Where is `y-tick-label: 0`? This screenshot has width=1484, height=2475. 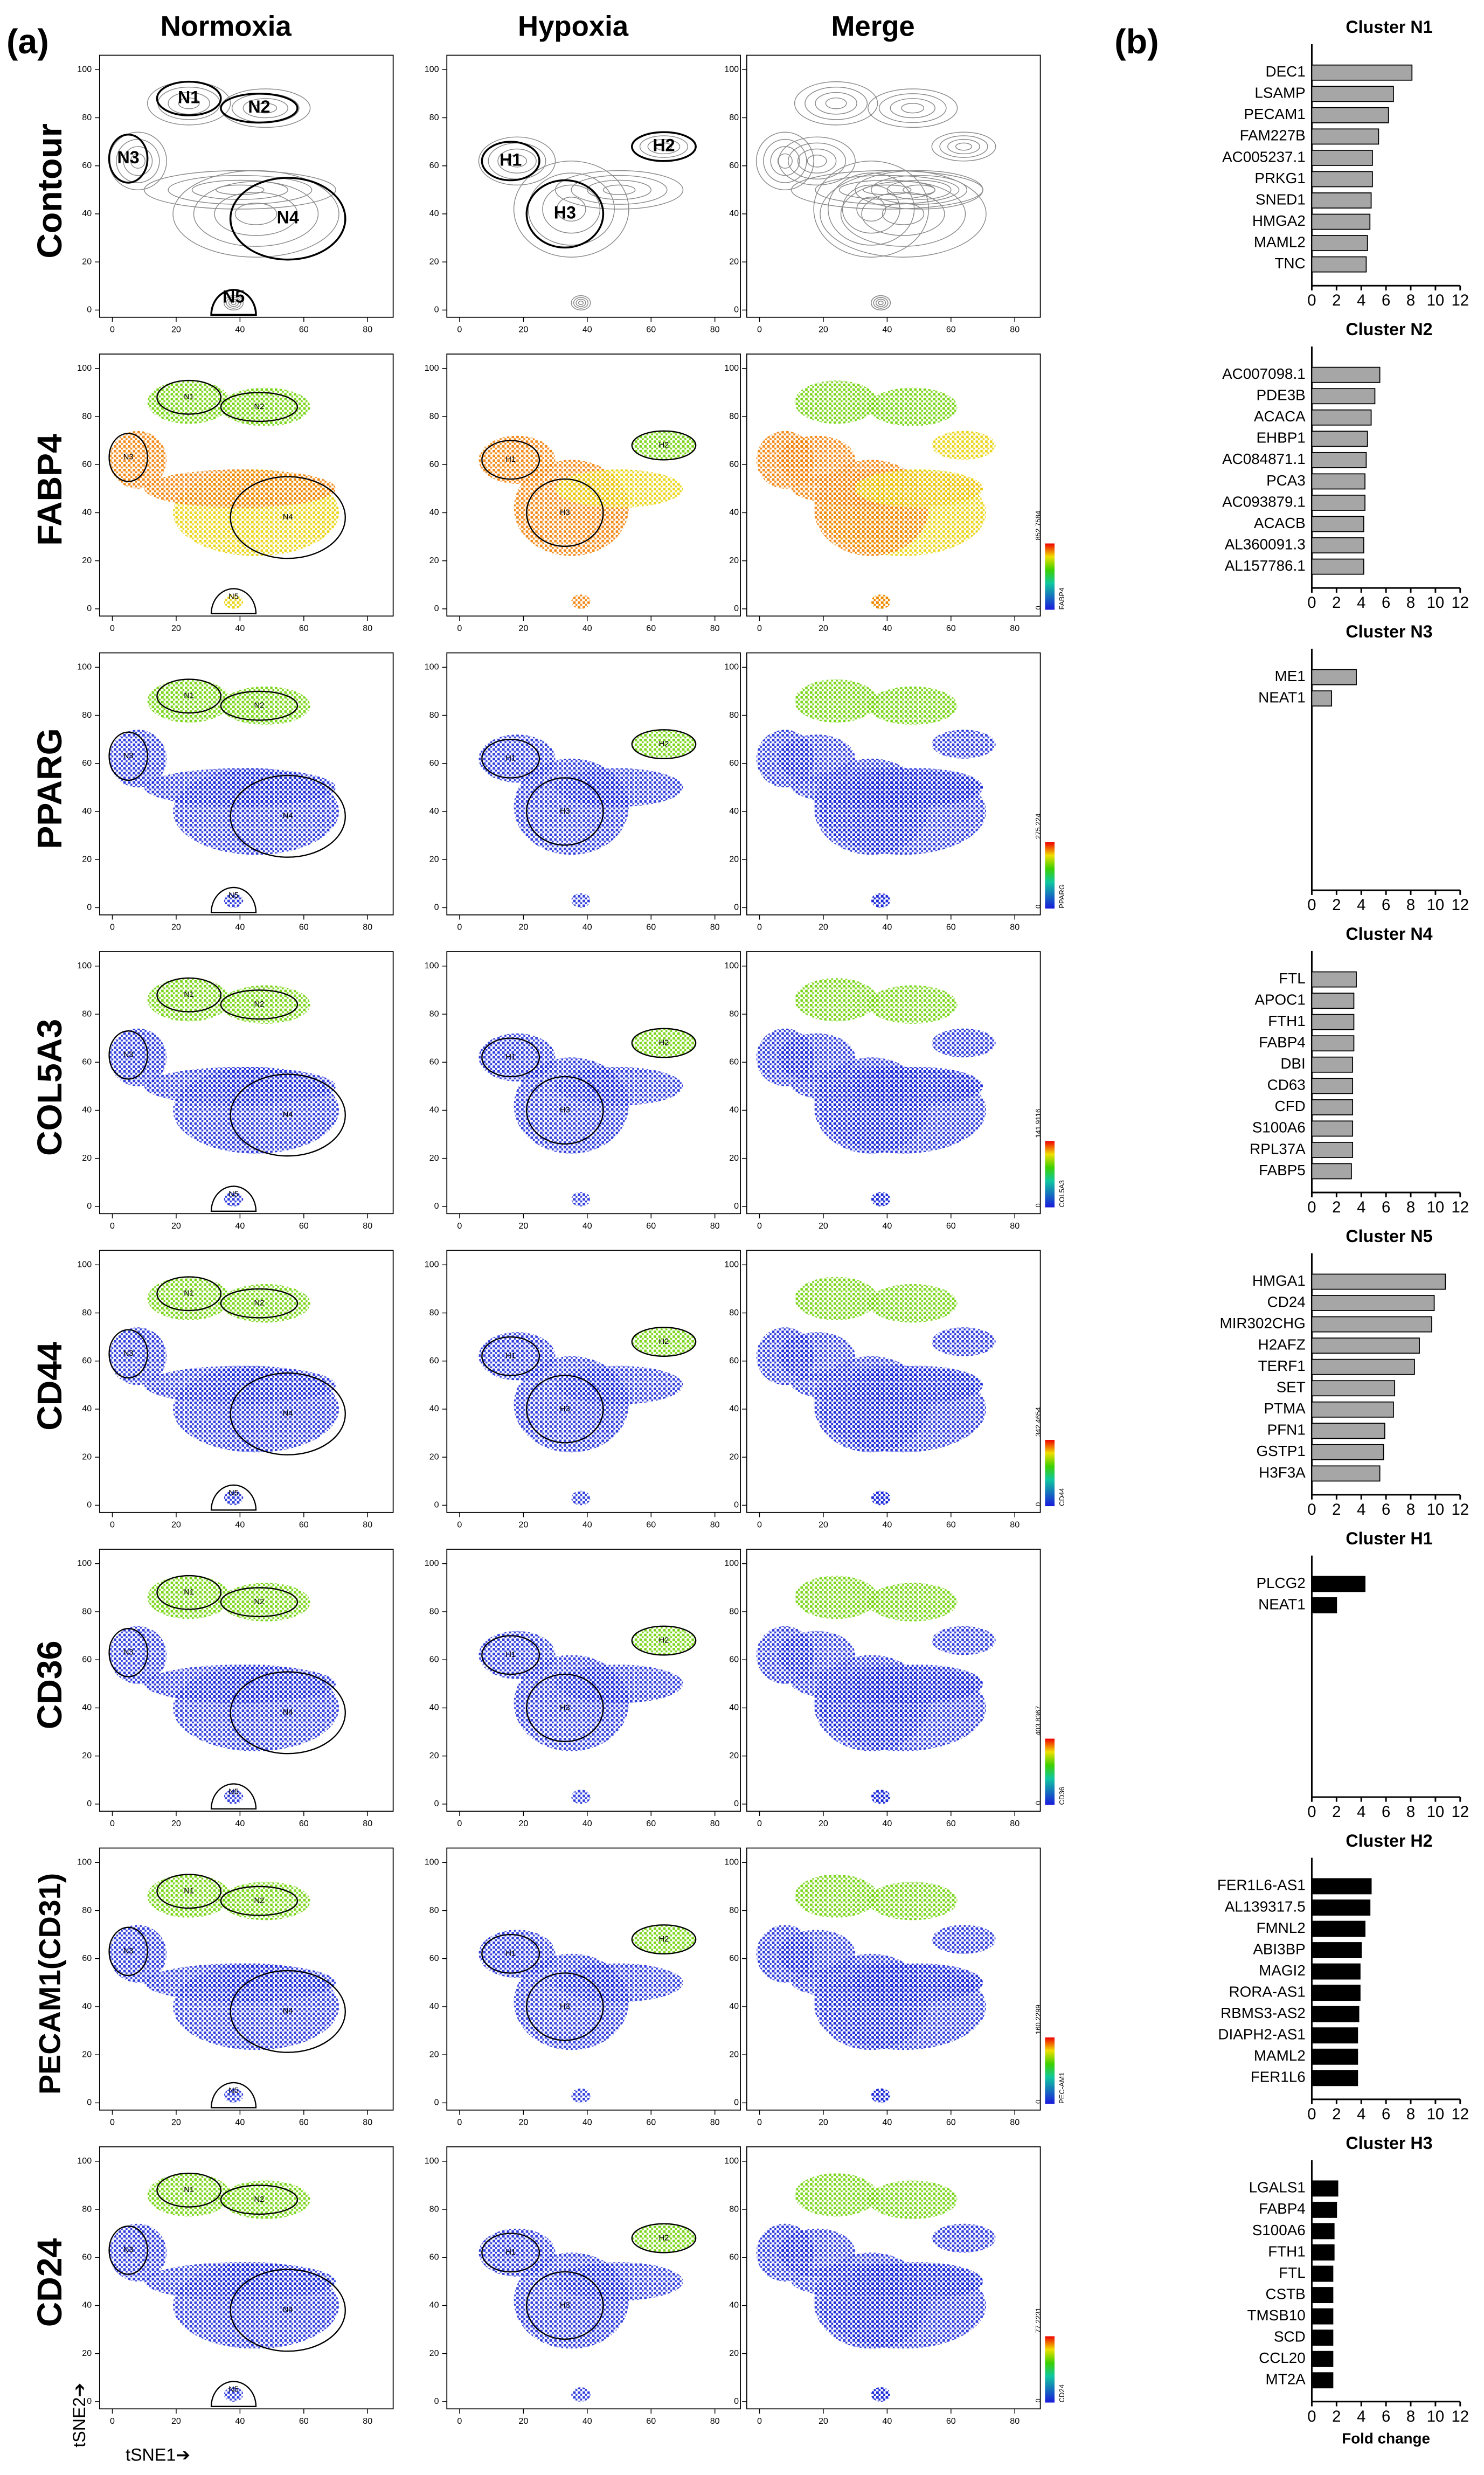 y-tick-label: 0 is located at coordinates (89, 1505).